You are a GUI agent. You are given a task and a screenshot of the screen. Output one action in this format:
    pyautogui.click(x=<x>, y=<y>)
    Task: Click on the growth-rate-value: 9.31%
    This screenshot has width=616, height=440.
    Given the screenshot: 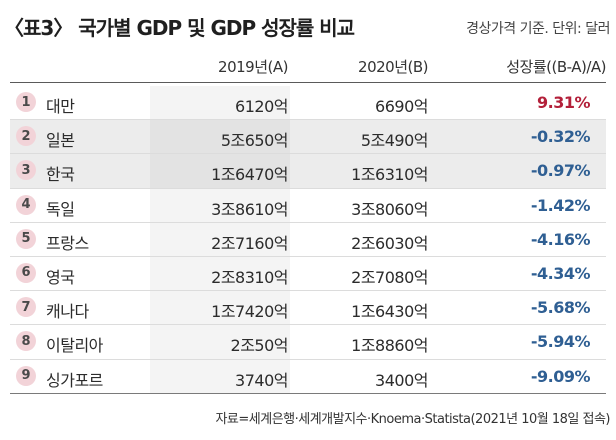 What is the action you would take?
    pyautogui.click(x=563, y=102)
    